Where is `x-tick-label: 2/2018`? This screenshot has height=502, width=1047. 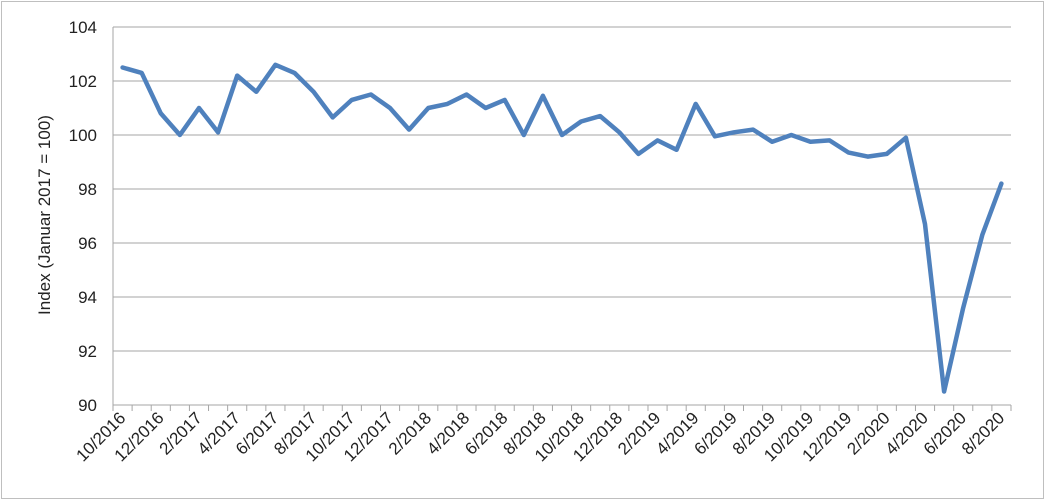 x-tick-label: 2/2018 is located at coordinates (410, 433).